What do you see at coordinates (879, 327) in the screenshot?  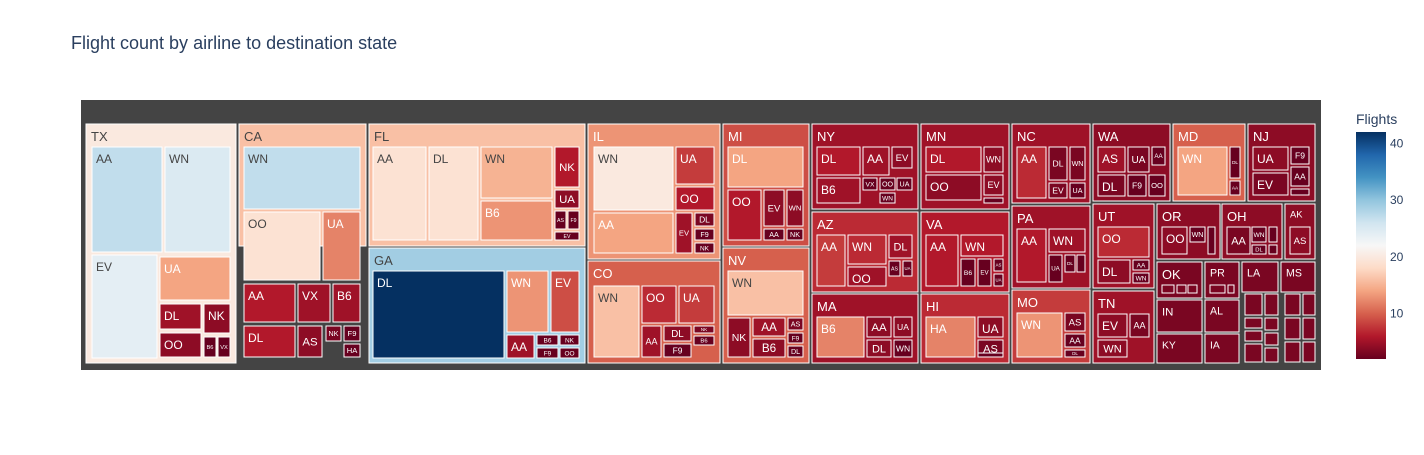 I see `airline-tile-ma-aa: AA` at bounding box center [879, 327].